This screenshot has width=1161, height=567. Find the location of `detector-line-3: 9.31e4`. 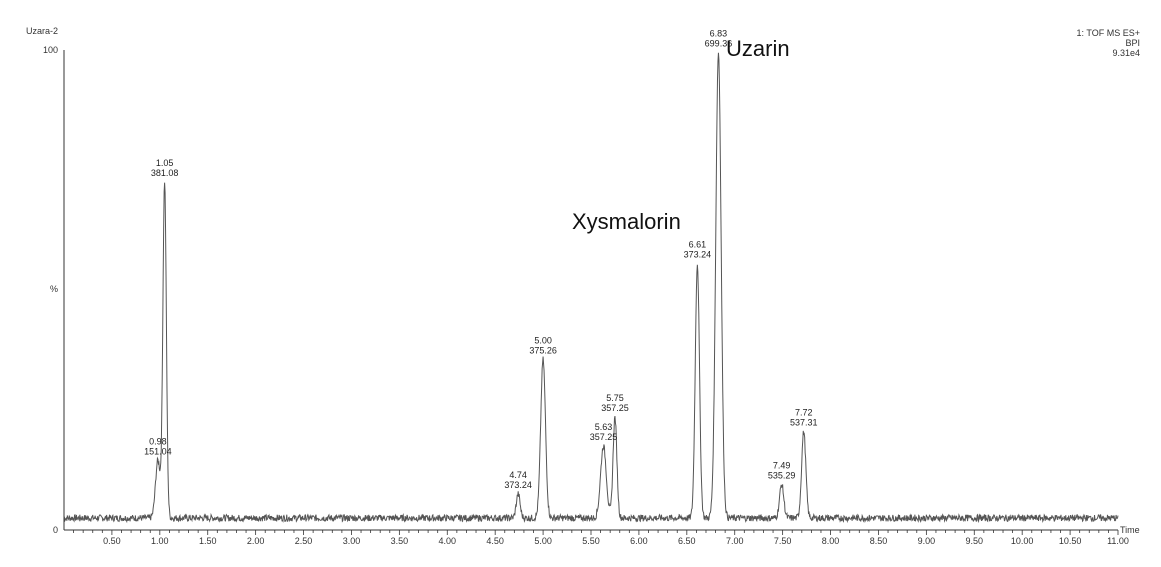

detector-line-3: 9.31e4 is located at coordinates (1126, 53).